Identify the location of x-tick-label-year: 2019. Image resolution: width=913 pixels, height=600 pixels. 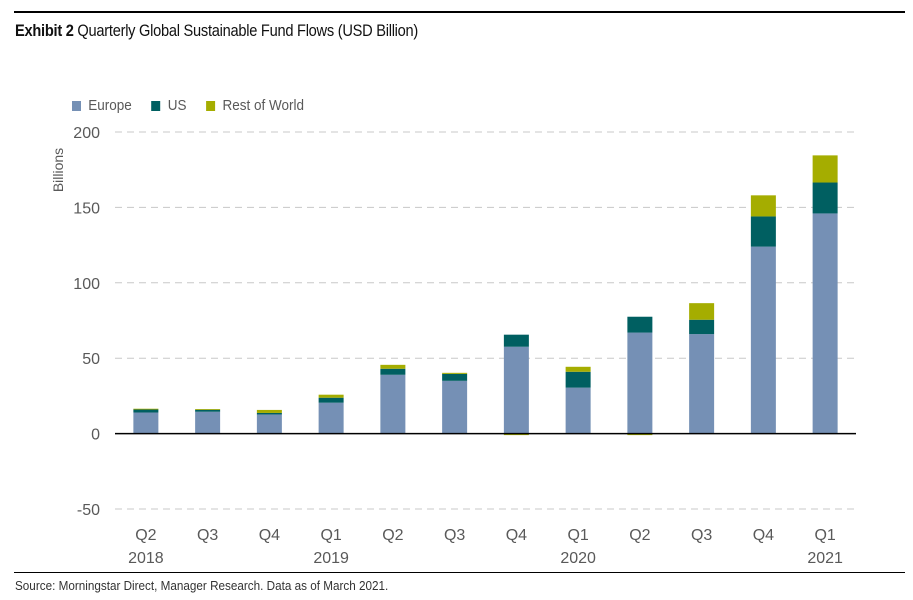
(331, 558).